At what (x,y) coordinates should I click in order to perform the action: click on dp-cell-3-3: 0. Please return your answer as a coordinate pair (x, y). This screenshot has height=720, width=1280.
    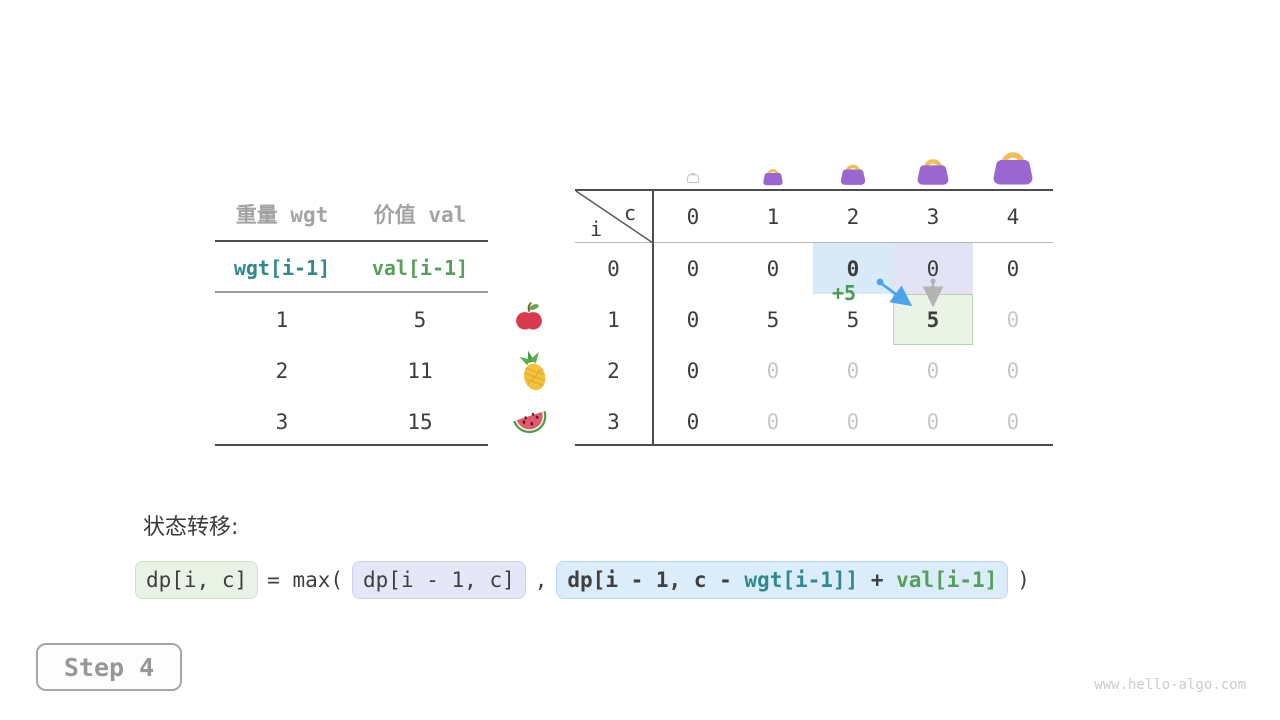
    Looking at the image, I should click on (933, 421).